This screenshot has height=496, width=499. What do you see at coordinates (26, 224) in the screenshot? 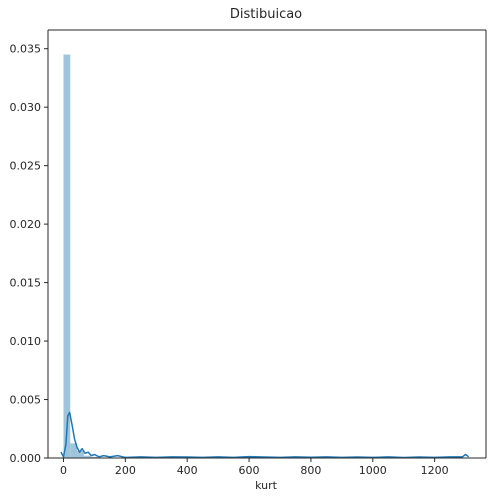
I see `y-tick-label: 0.020` at bounding box center [26, 224].